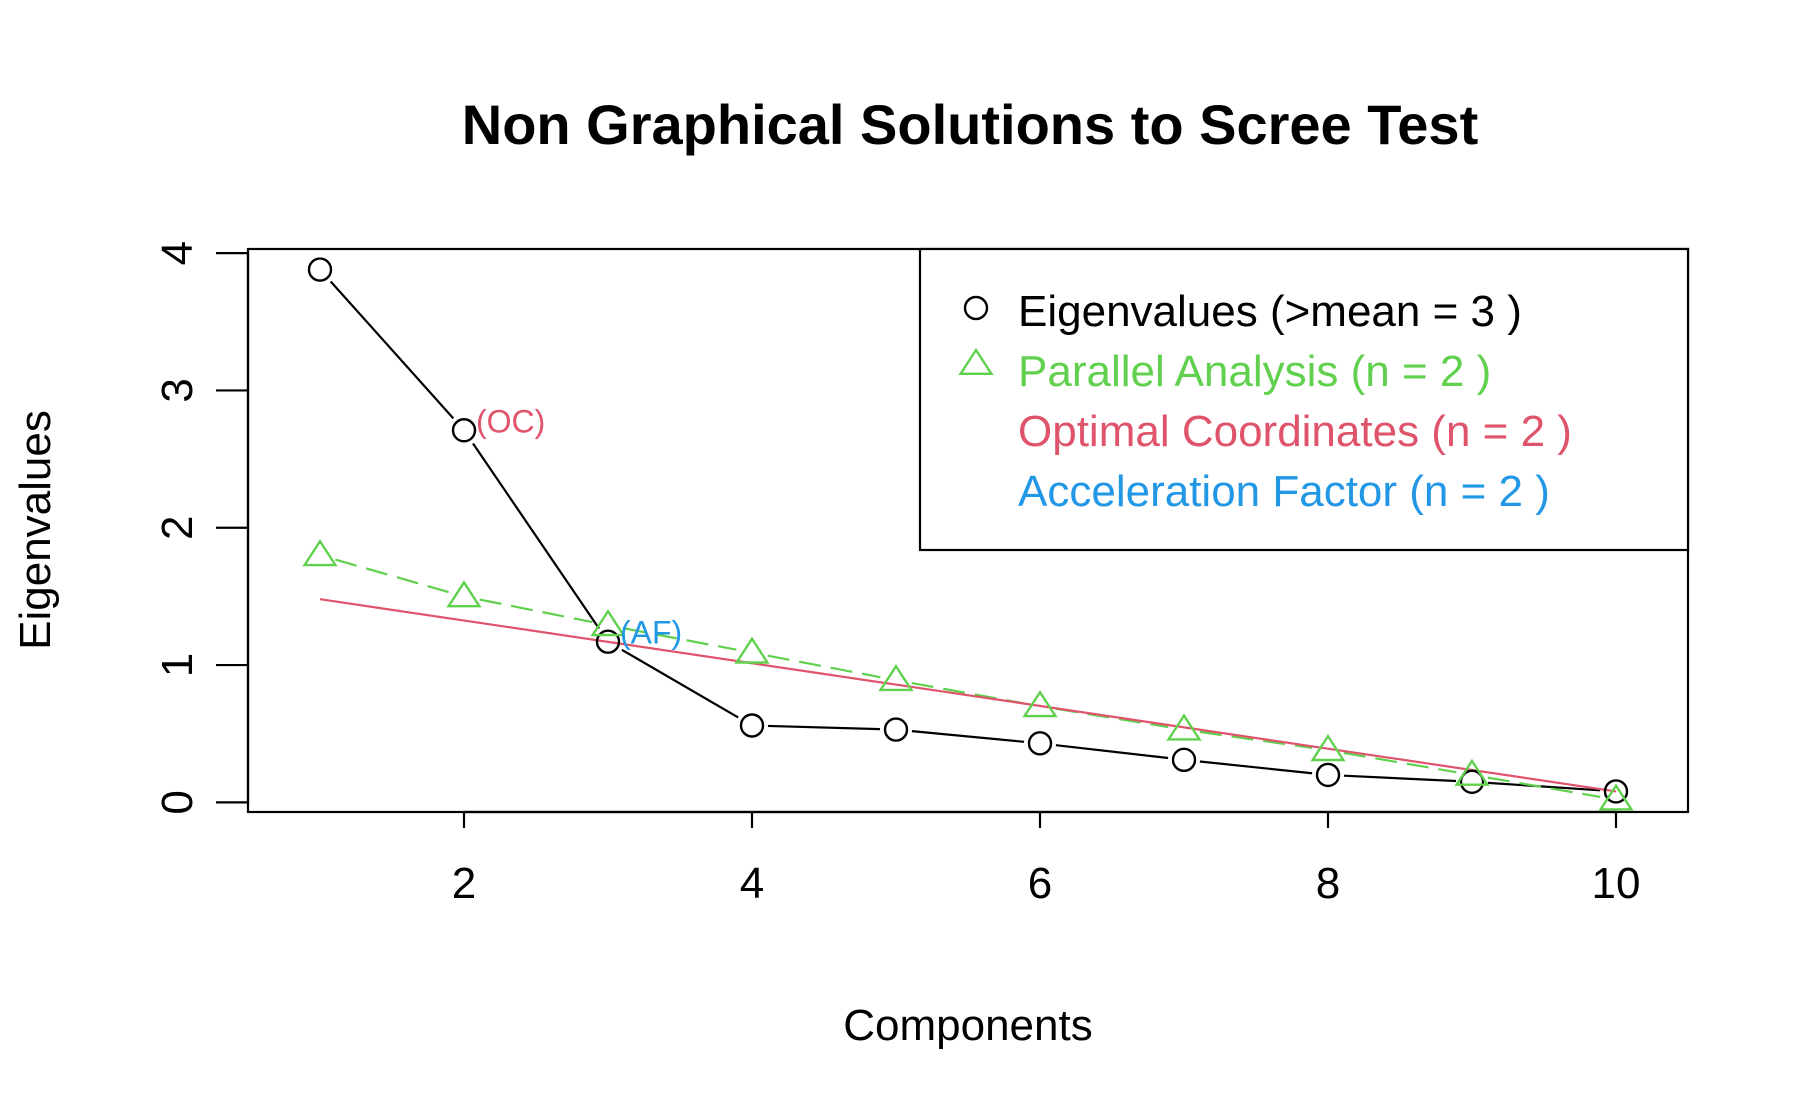 Image resolution: width=1800 pixels, height=1112 pixels. Describe the element at coordinates (177, 802) in the screenshot. I see `y-tick-label: 0` at that location.